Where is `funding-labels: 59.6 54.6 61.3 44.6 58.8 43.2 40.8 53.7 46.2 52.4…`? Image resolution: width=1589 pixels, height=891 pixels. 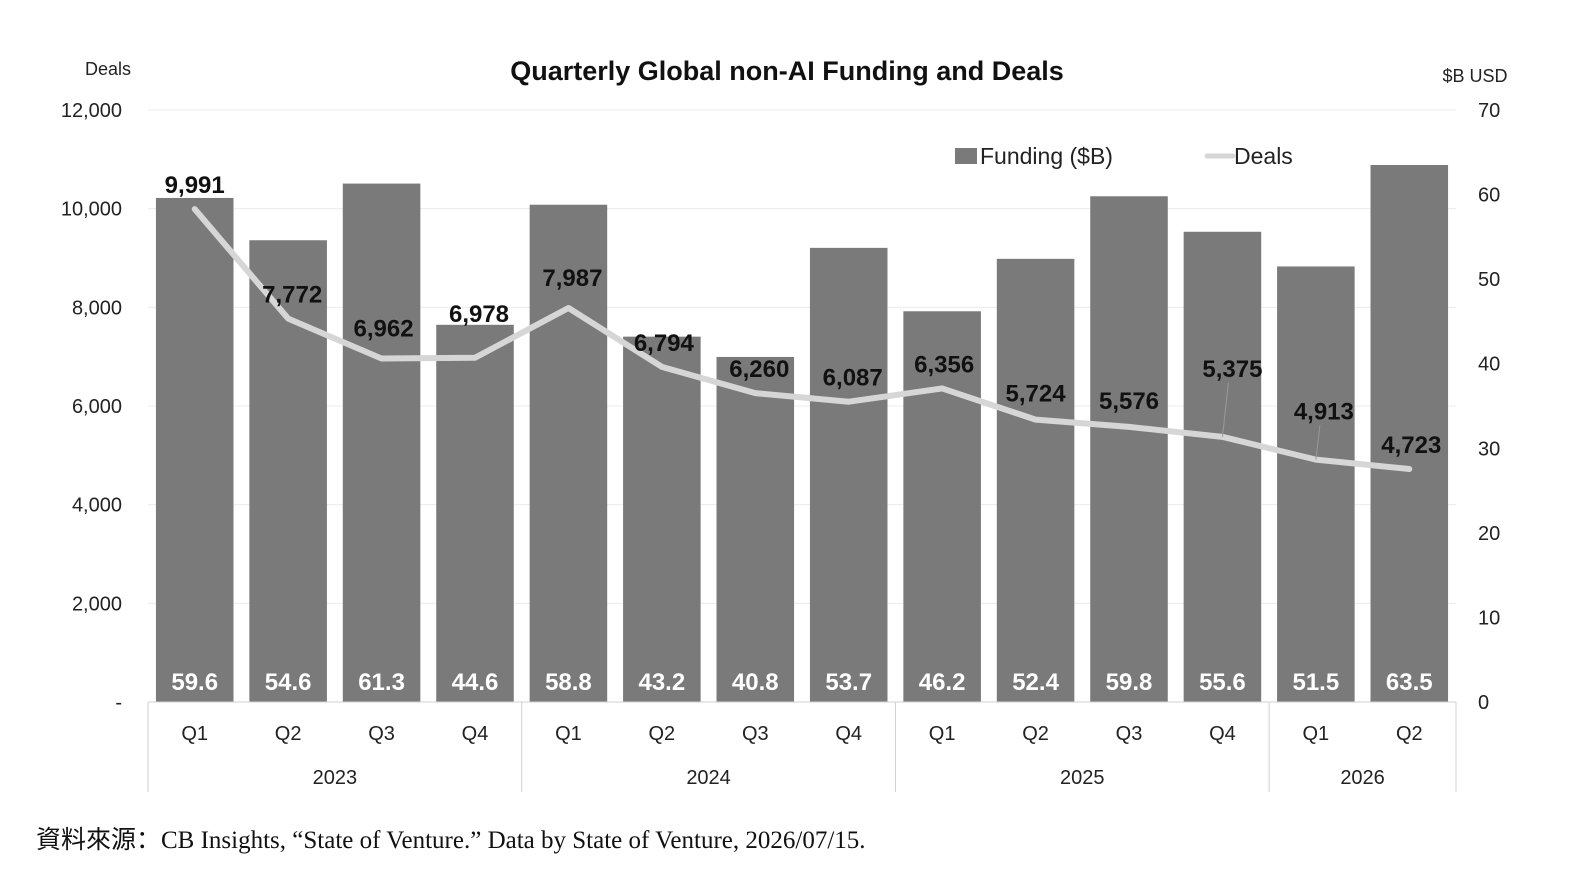
funding-labels: 59.6 54.6 61.3 44.6 58.8 43.2 40.8 53.7 46.2 52.4… is located at coordinates (801, 682).